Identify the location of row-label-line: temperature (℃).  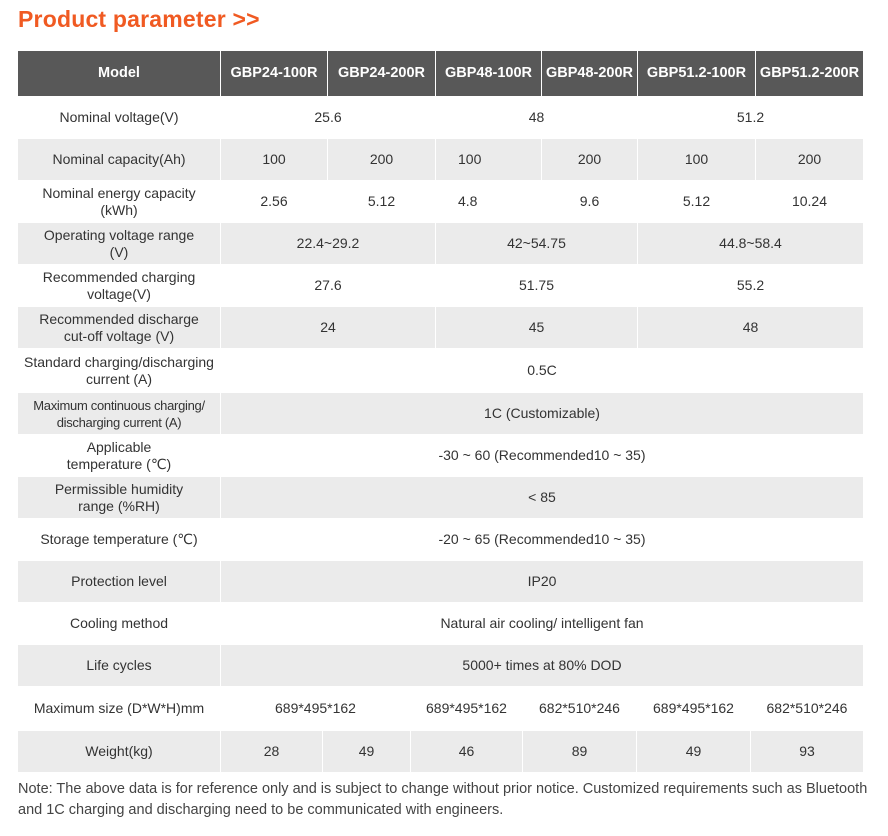
(119, 463).